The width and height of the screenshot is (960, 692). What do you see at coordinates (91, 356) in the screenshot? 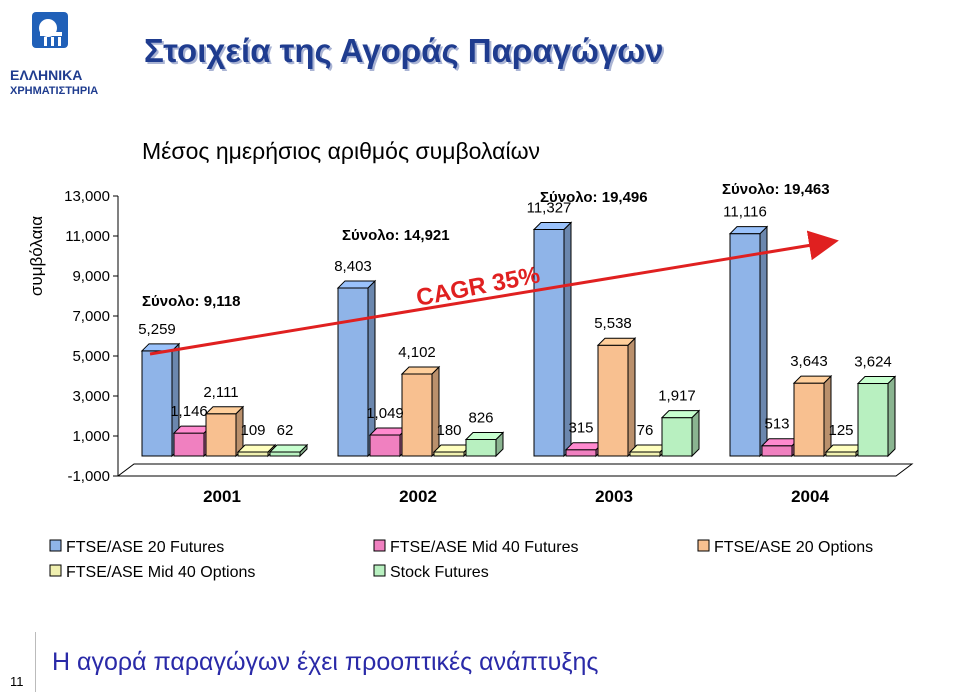
I see `y-tick-label: 5,000` at bounding box center [91, 356].